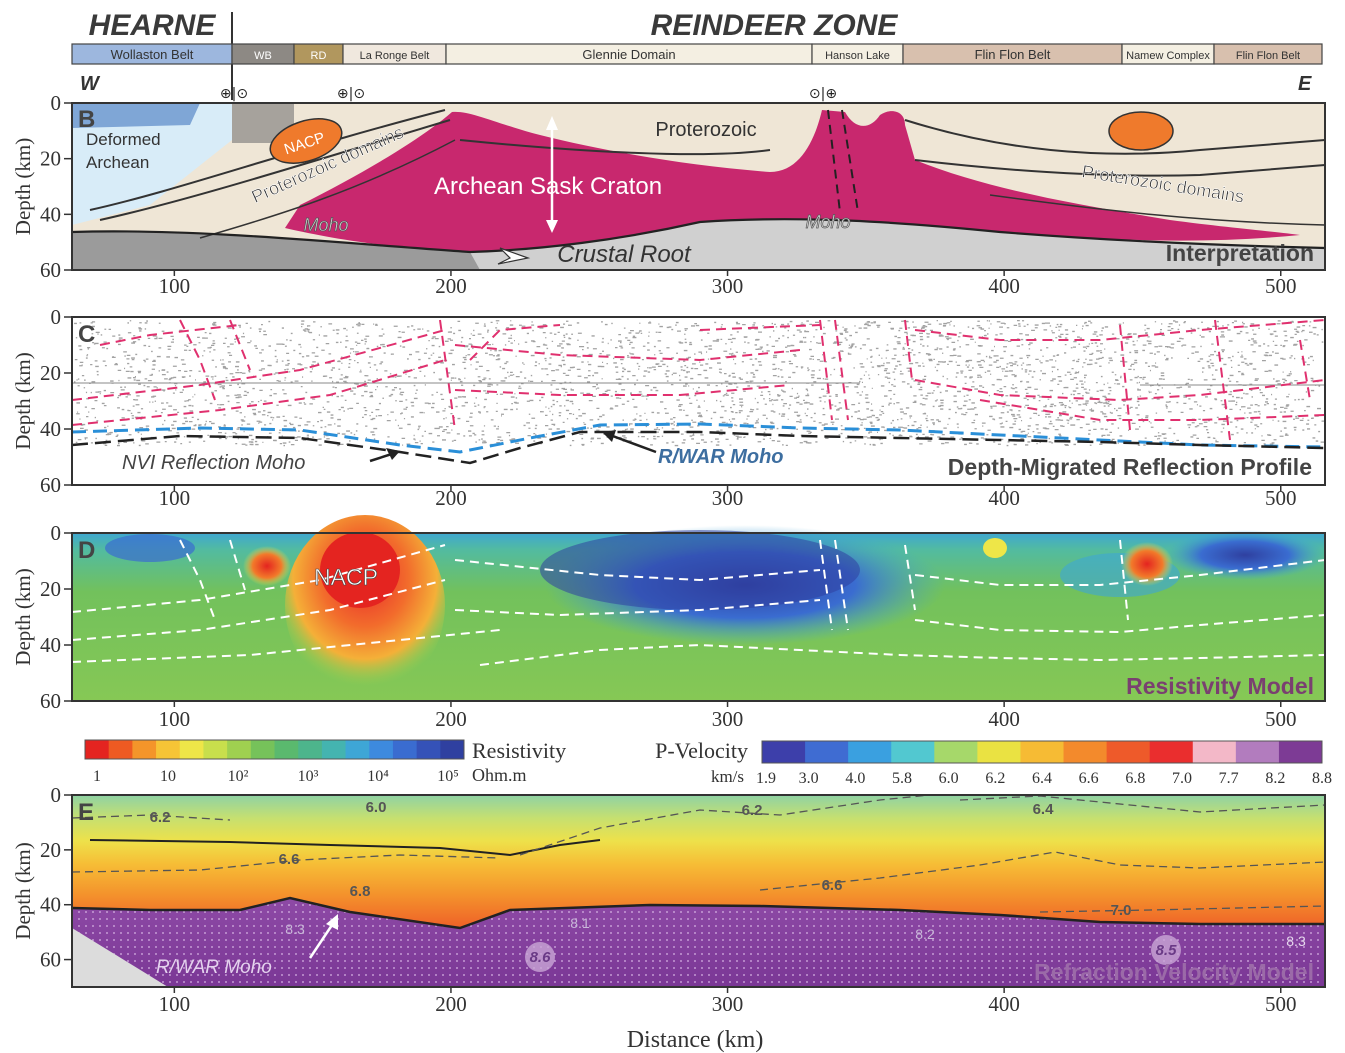 Image resolution: width=1345 pixels, height=1053 pixels. Describe the element at coordinates (1322, 778) in the screenshot. I see `velocity-tick: 8.8` at that location.